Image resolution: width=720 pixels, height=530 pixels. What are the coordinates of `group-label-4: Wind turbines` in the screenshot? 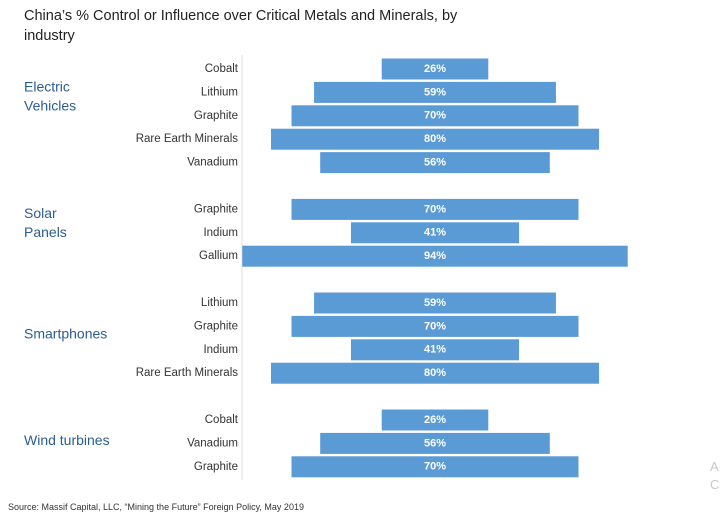 It's located at (67, 440).